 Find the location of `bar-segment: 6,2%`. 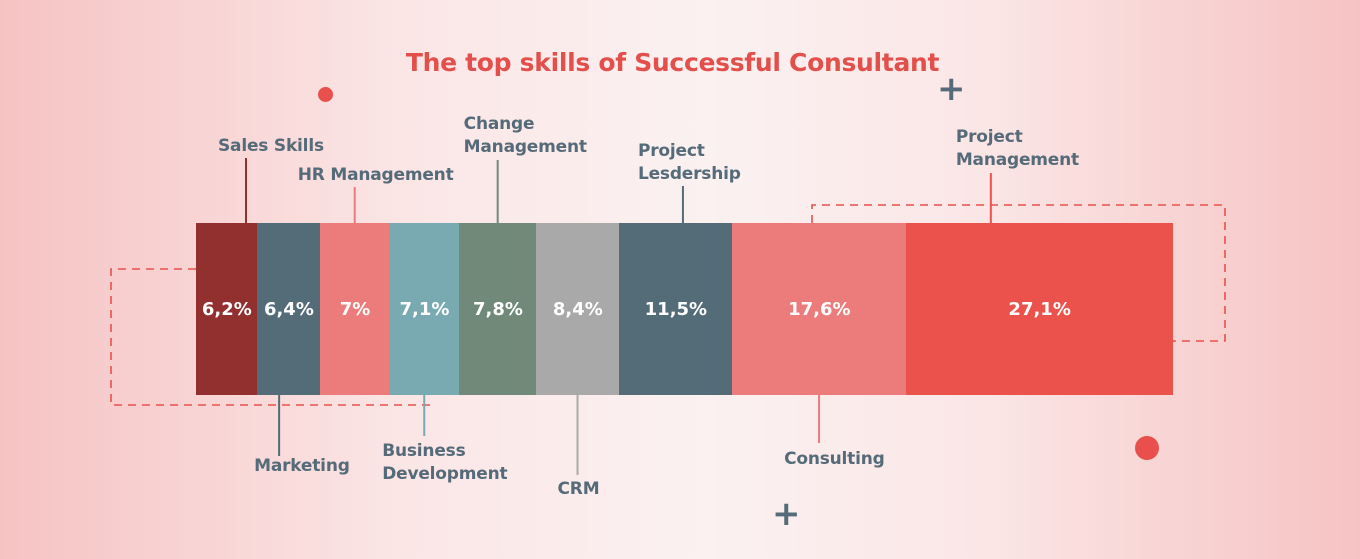

bar-segment: 6,2% is located at coordinates (227, 309).